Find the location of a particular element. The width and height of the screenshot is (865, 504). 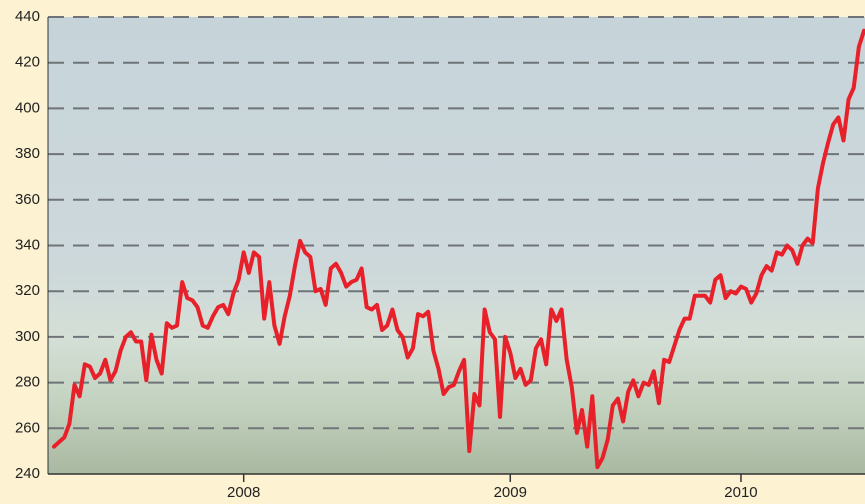

y-tick-label: 340 is located at coordinates (27, 244).